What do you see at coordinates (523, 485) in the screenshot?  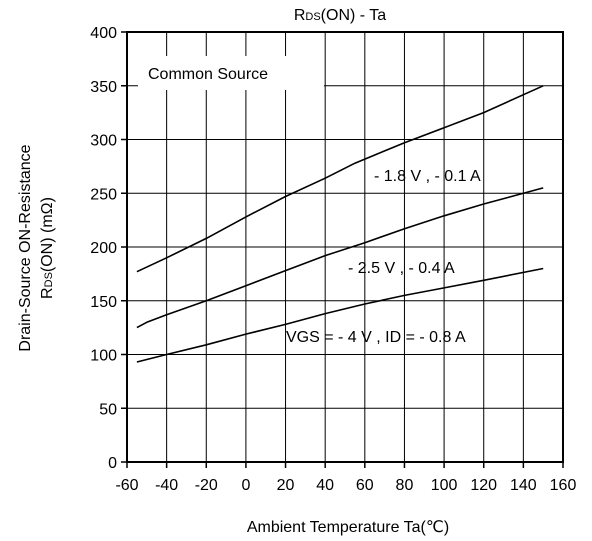 I see `x-tick-label: 140` at bounding box center [523, 485].